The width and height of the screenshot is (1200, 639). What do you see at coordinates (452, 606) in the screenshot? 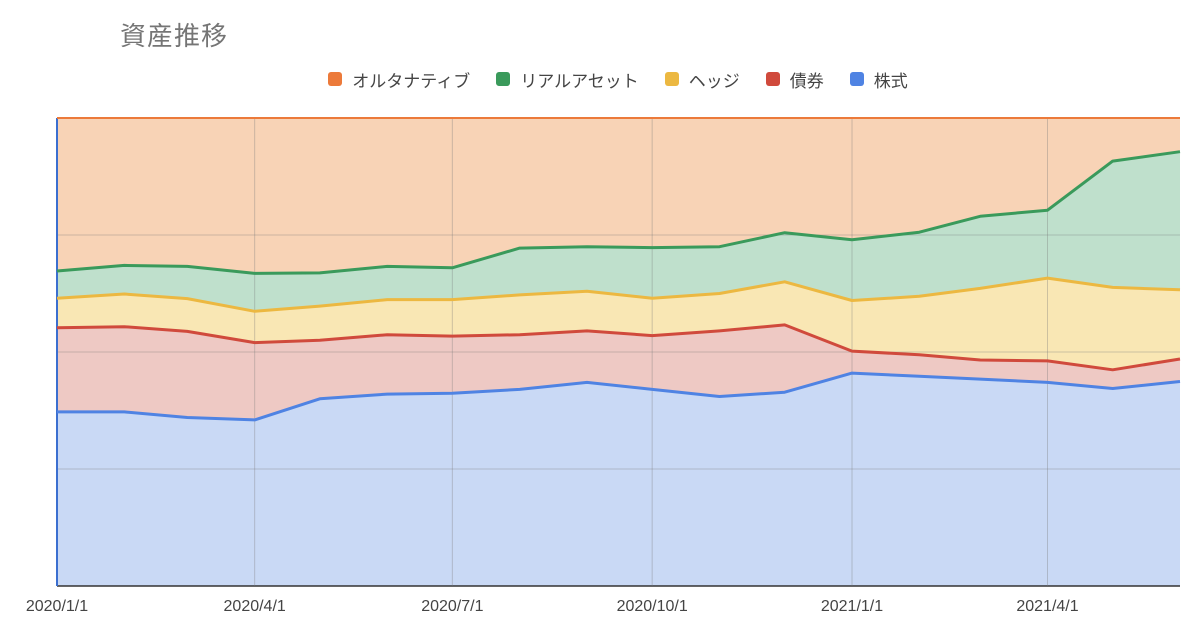
I see `x-tick-label: 2020/7/1` at bounding box center [452, 606].